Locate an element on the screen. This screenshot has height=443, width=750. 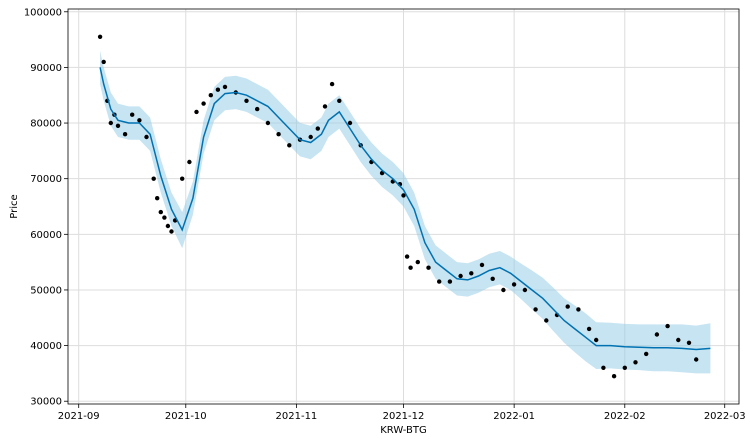
x-tick-label: 2022-03 is located at coordinates (725, 416).